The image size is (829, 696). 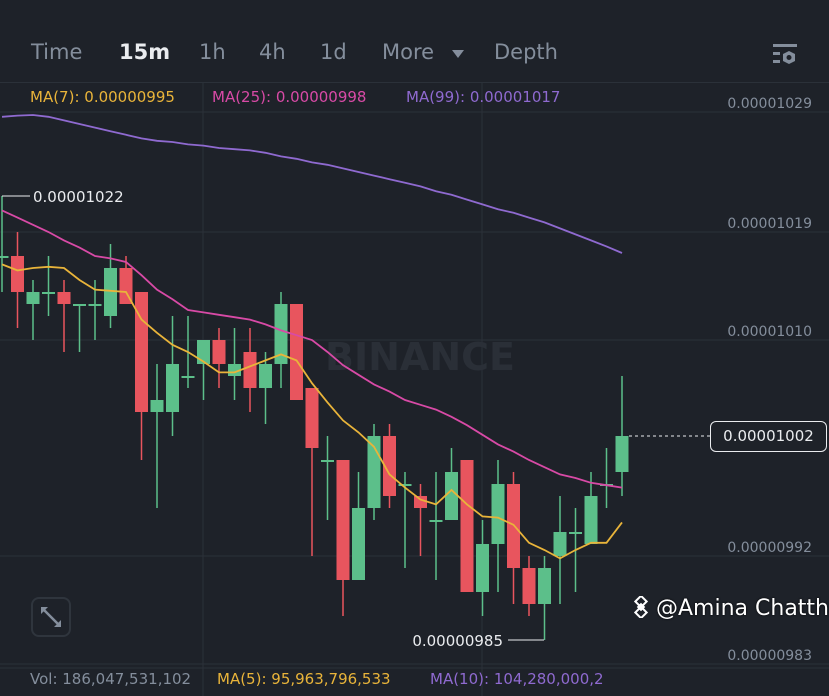 What do you see at coordinates (78, 197) in the screenshot?
I see `high-marker-label: 0.00001022` at bounding box center [78, 197].